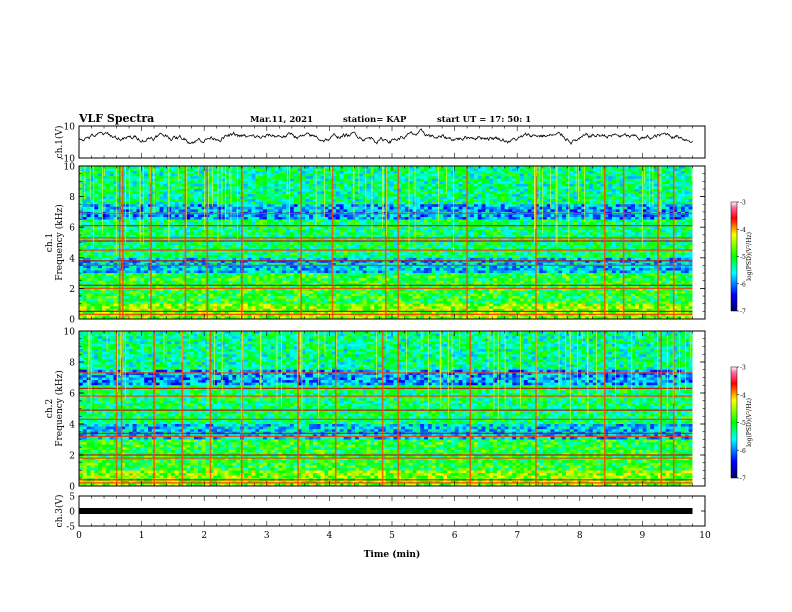  Describe the element at coordinates (68, 160) in the screenshot. I see `y-tick-label: -10` at that location.